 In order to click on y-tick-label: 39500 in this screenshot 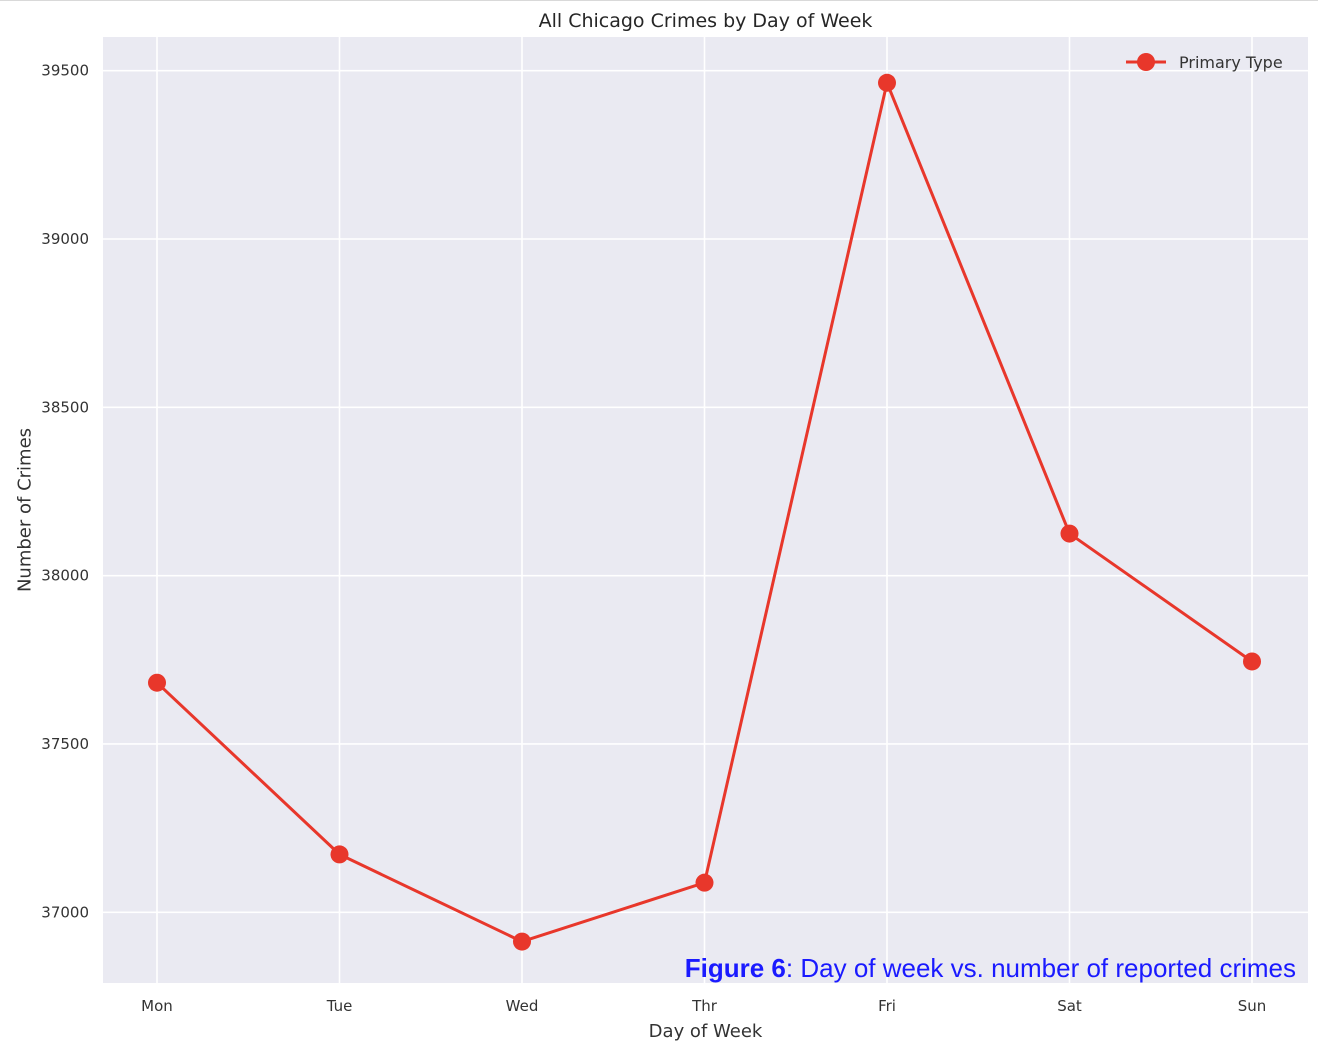, I will do `click(65, 71)`.